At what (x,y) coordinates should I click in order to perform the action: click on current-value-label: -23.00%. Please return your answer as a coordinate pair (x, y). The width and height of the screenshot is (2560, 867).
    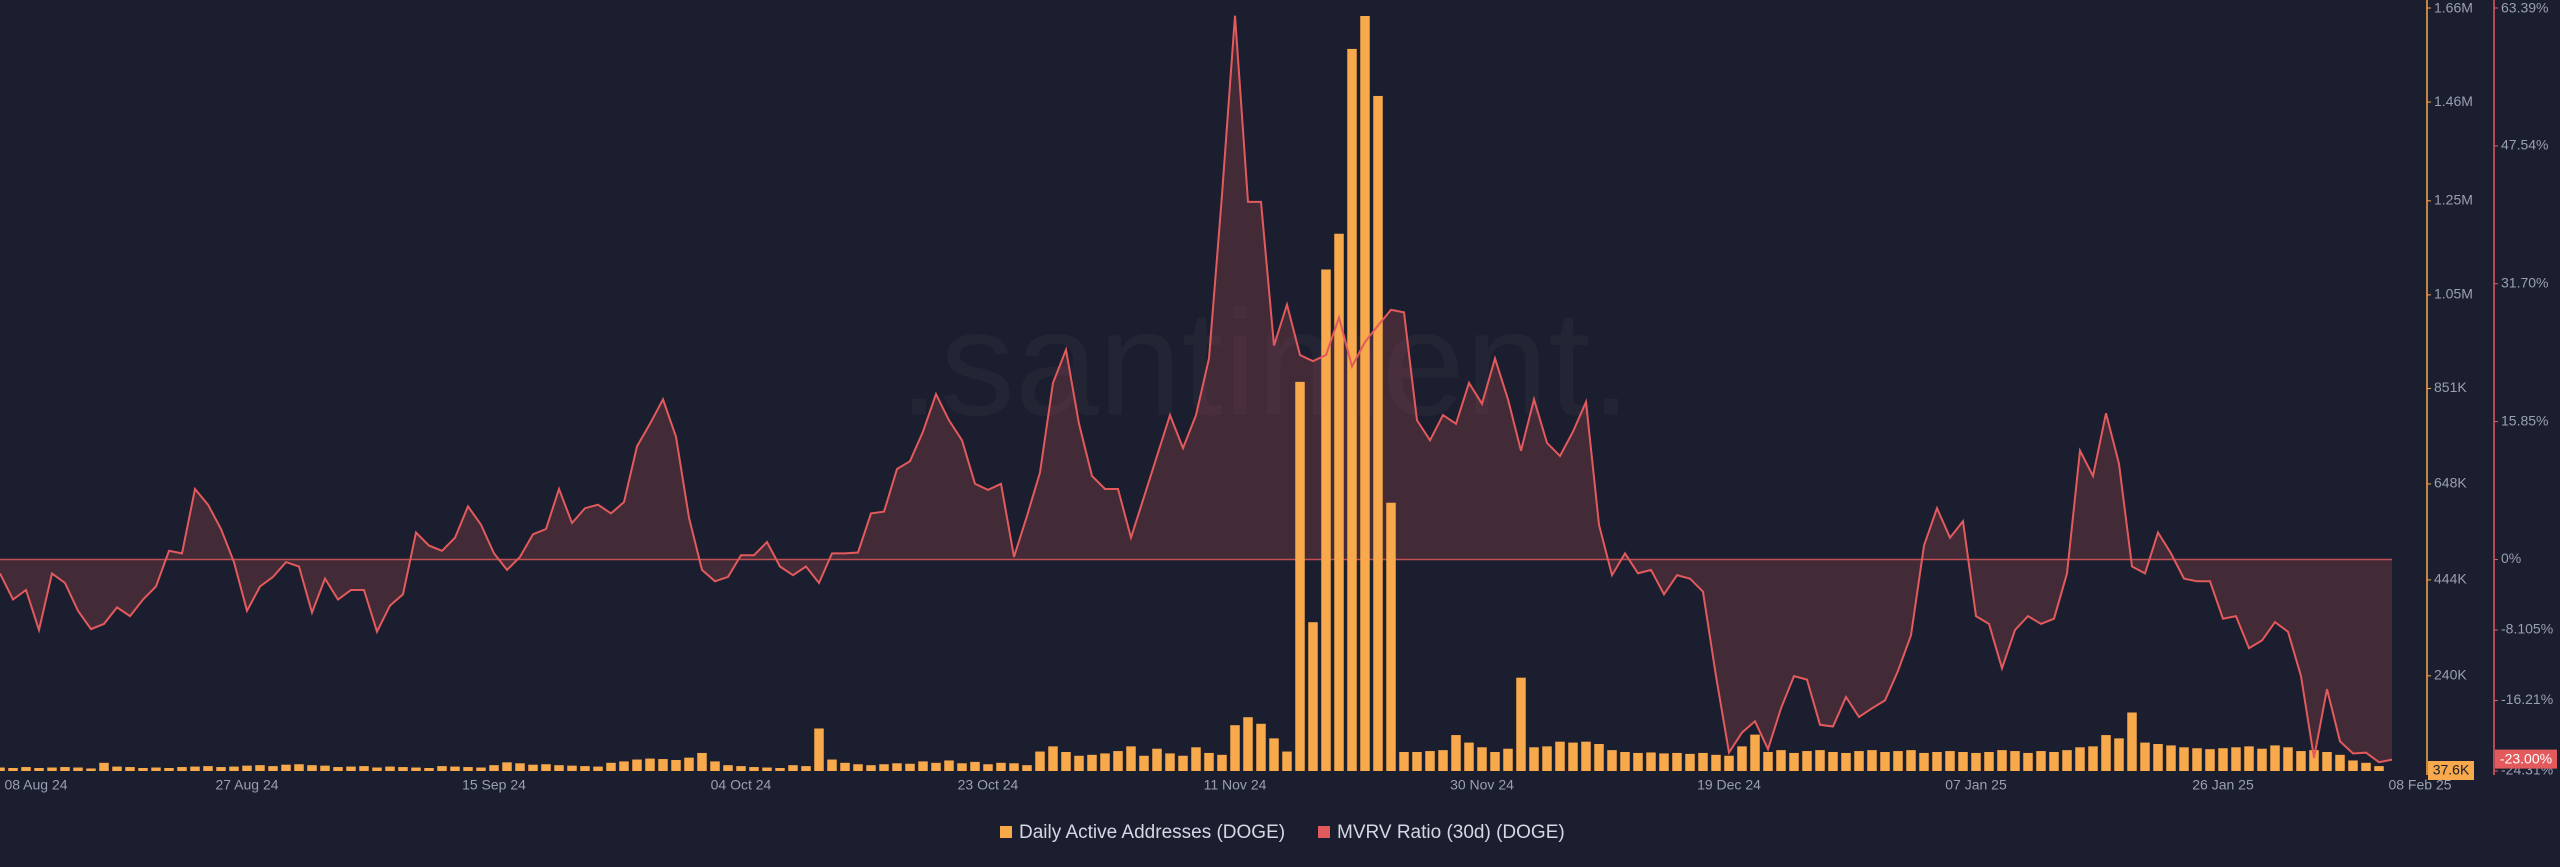
    Looking at the image, I should click on (2526, 758).